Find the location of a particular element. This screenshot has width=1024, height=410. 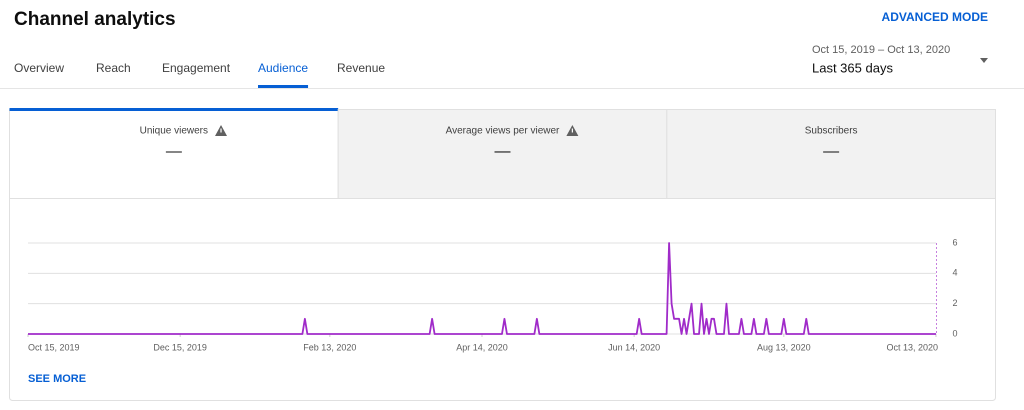

date-range-label: Last 365 days is located at coordinates (852, 67).